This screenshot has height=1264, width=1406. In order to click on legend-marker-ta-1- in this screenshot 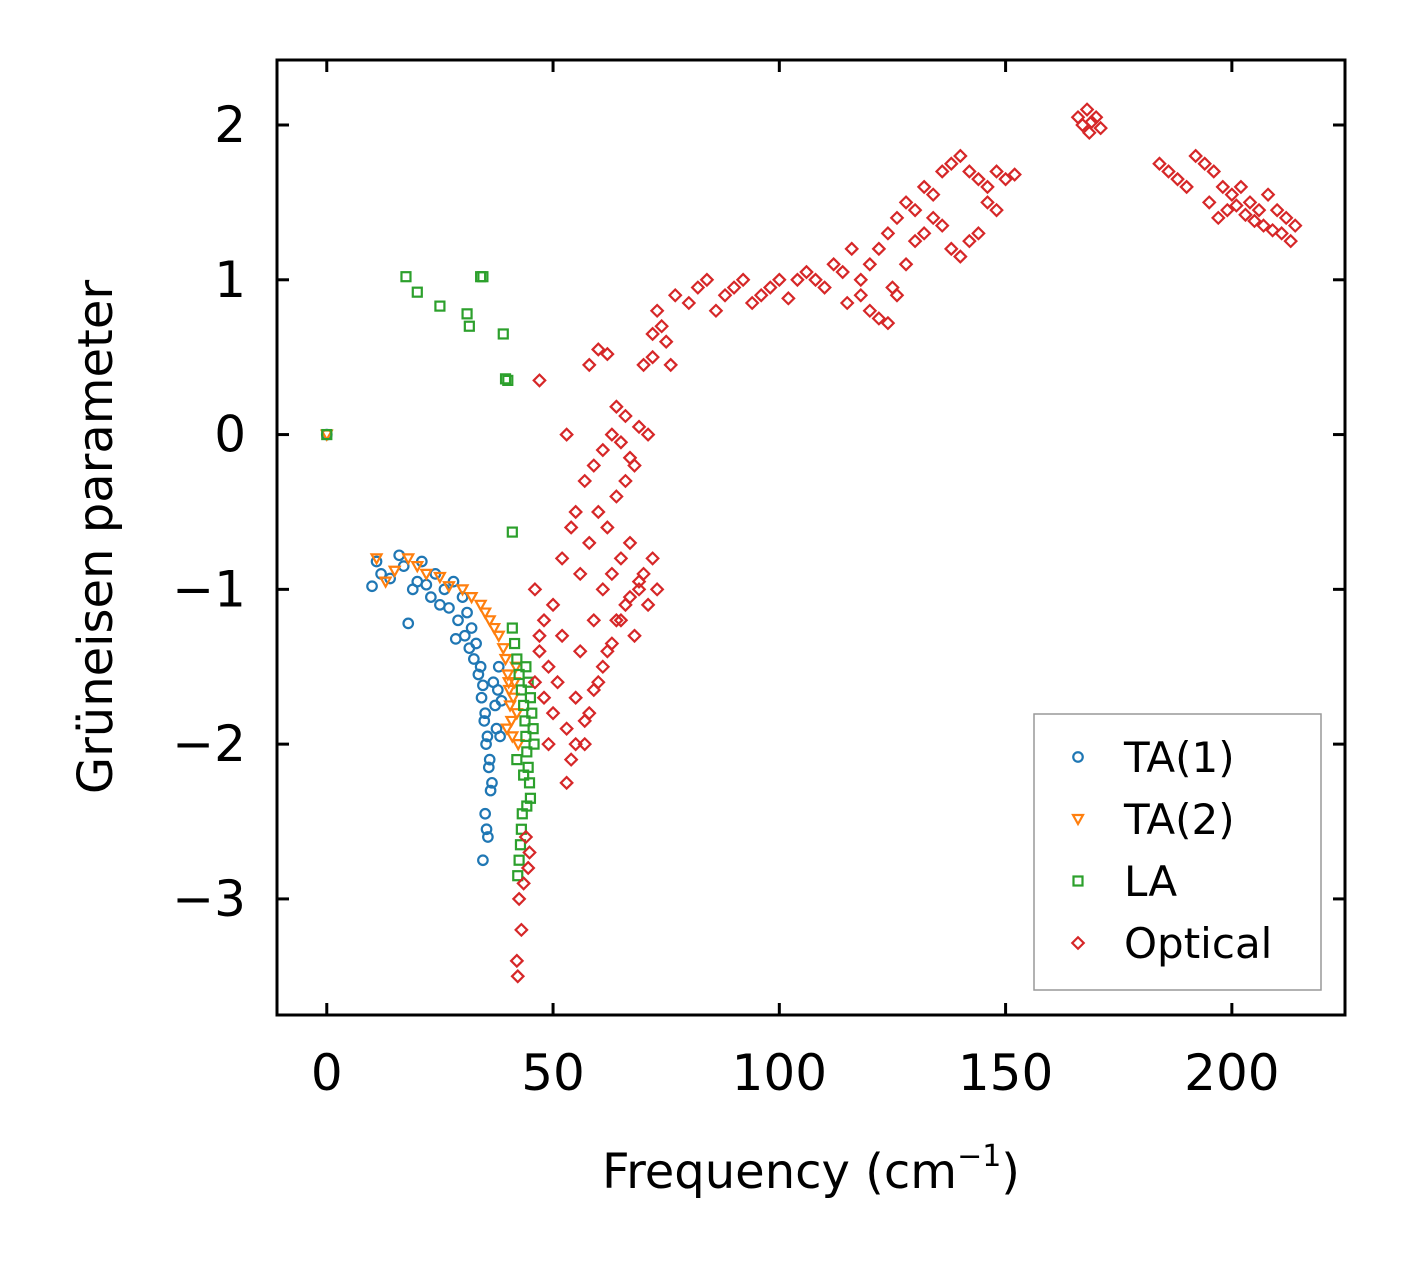, I will do `click(1078, 757)`.